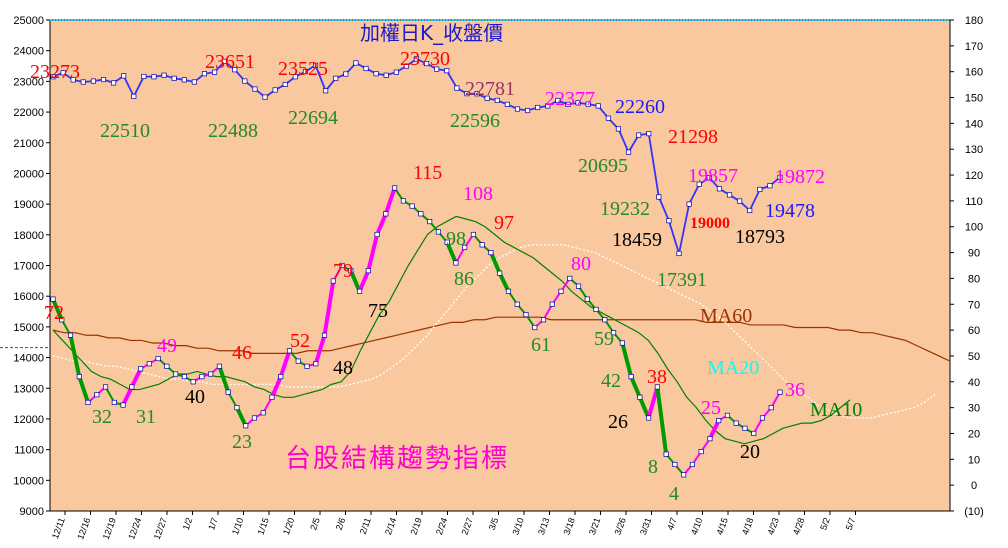  I want to click on left-tick-label: 12000, so click(28, 420).